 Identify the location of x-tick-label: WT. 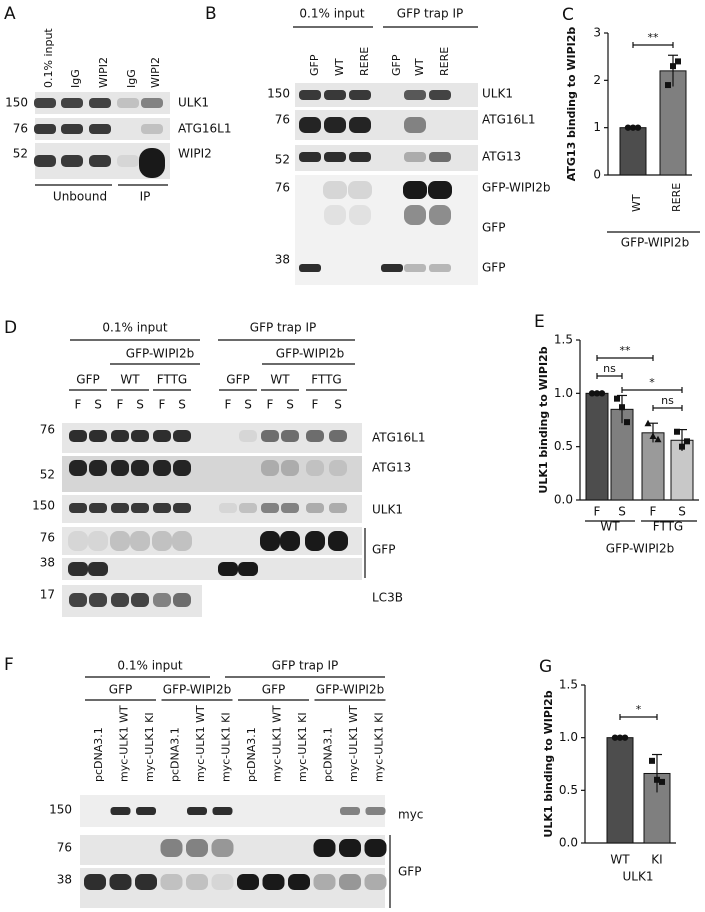
(620, 860).